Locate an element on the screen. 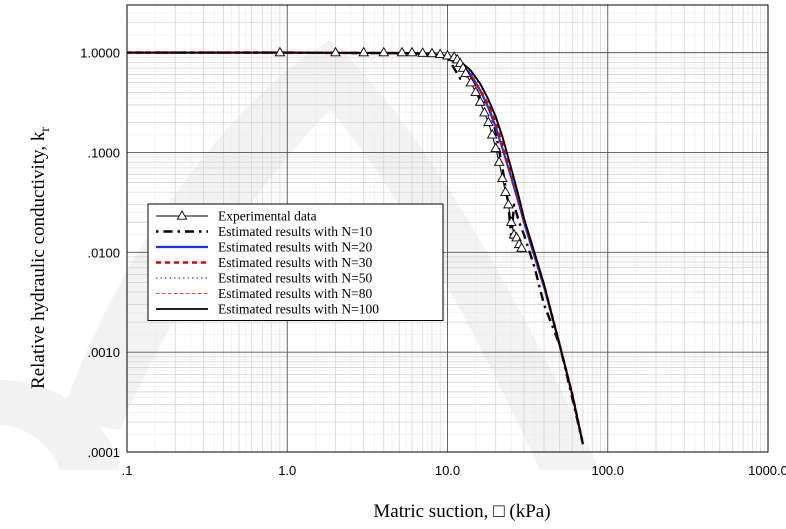 Image resolution: width=786 pixels, height=529 pixels. x-tick-label: 1.0 is located at coordinates (287, 470).